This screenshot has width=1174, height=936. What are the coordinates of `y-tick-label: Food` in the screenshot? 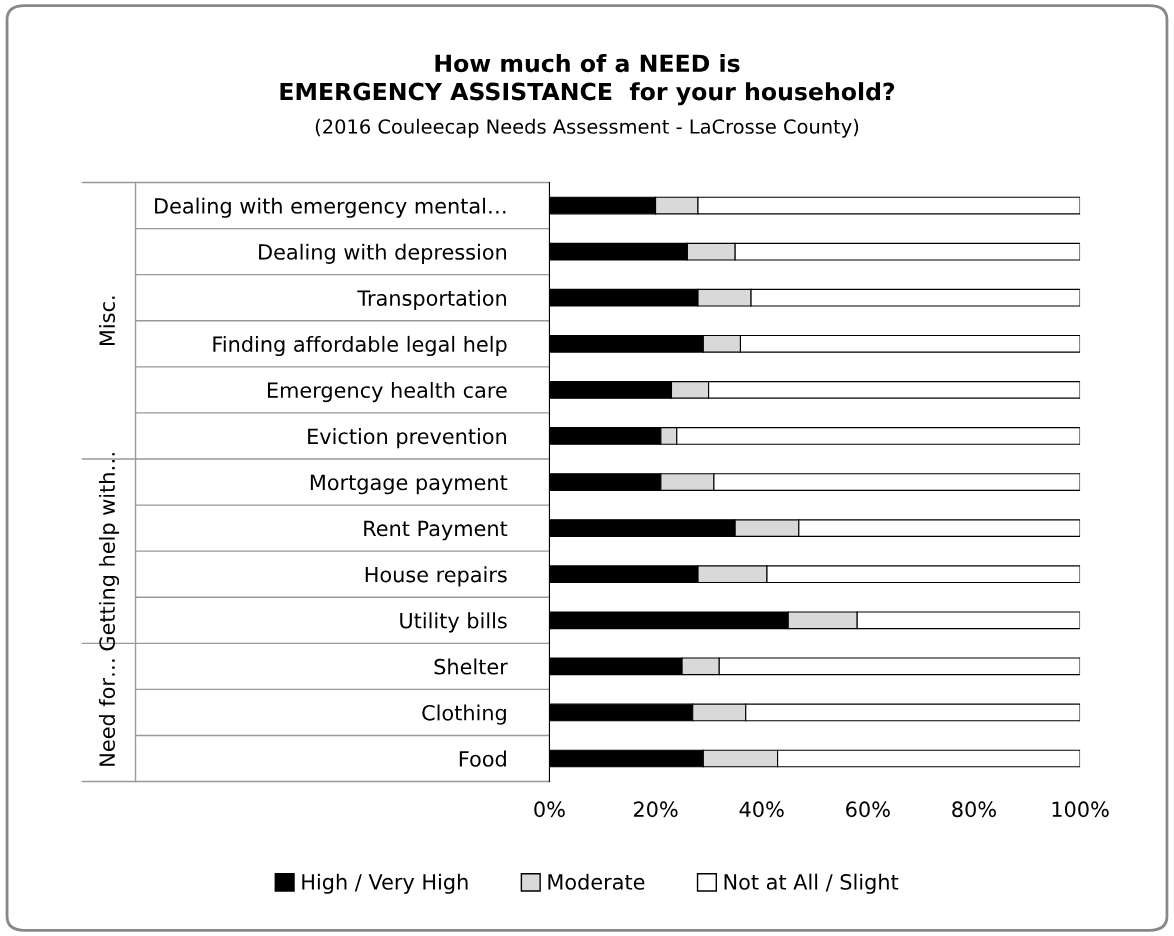 It's located at (482, 758).